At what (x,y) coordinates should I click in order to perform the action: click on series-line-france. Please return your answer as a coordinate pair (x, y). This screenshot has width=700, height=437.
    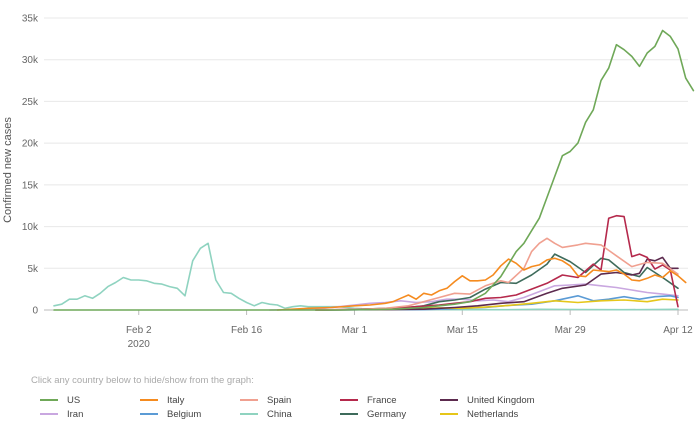
    Looking at the image, I should click on (497, 262).